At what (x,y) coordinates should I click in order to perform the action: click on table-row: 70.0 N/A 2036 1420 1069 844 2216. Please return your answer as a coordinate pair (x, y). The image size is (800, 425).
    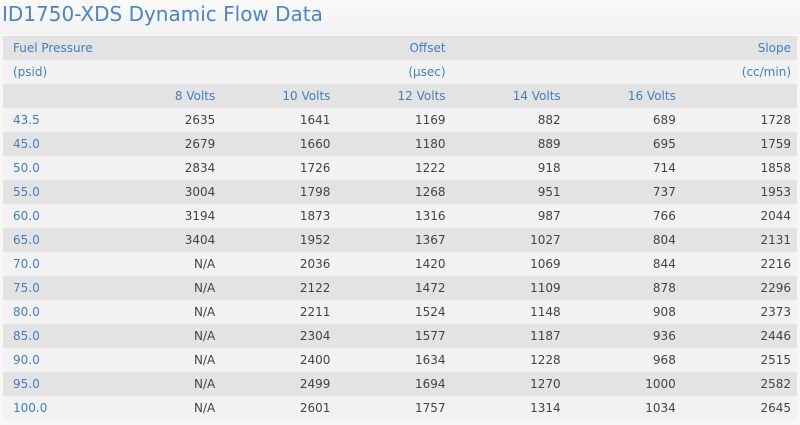
    Looking at the image, I should click on (400, 264).